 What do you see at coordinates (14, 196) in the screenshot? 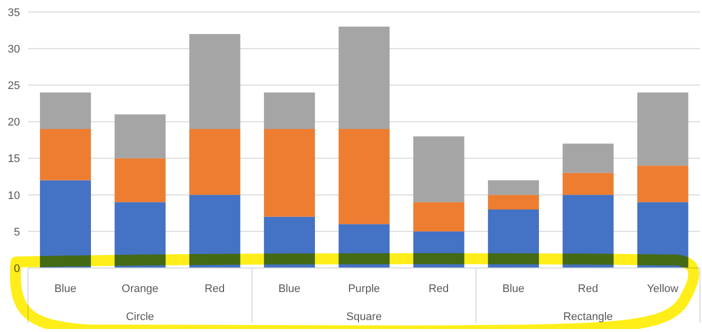
I see `y-tick-label: 10` at bounding box center [14, 196].